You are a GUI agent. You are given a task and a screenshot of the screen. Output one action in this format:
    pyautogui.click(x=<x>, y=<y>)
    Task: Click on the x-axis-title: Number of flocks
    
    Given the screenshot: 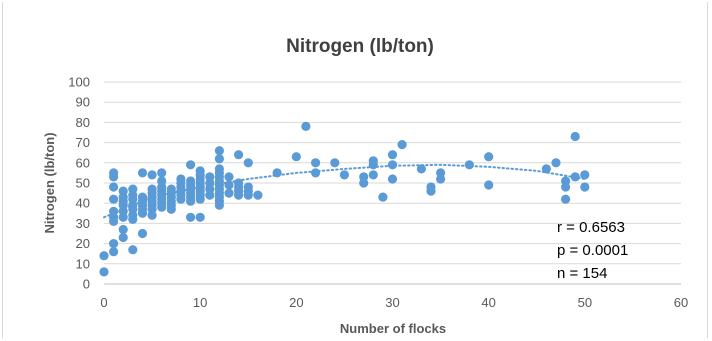 What is the action you would take?
    pyautogui.click(x=393, y=328)
    